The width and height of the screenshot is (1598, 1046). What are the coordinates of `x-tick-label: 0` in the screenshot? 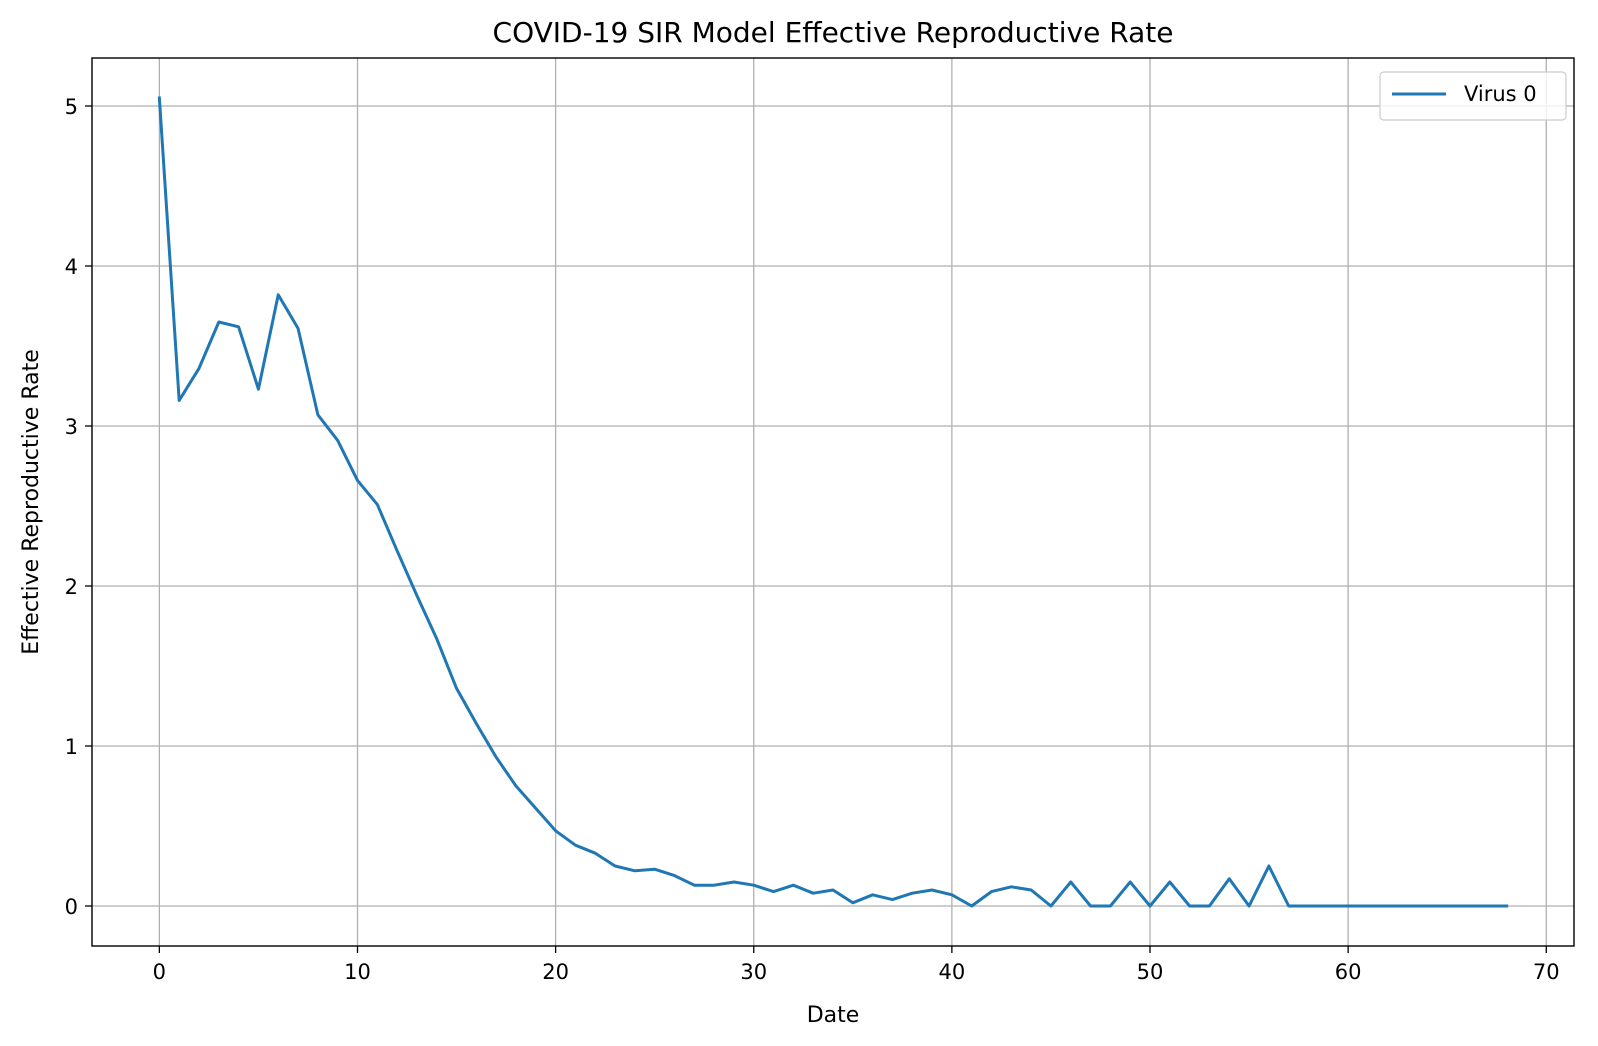 It's located at (159, 972).